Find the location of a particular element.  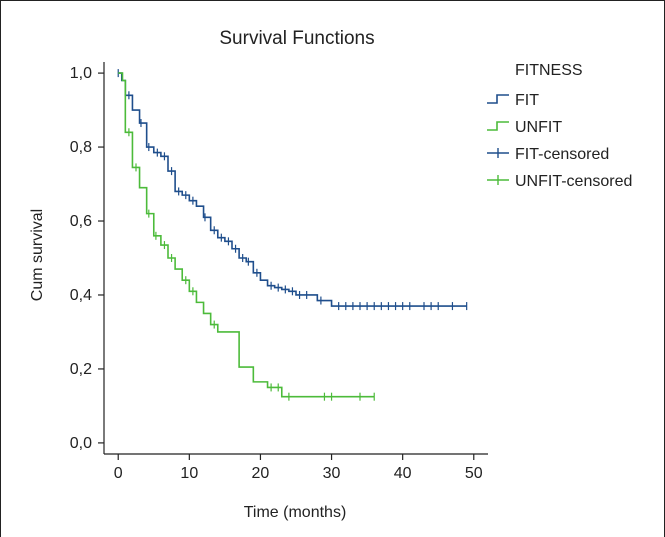

y-tick-label: 0,0 is located at coordinates (81, 443).